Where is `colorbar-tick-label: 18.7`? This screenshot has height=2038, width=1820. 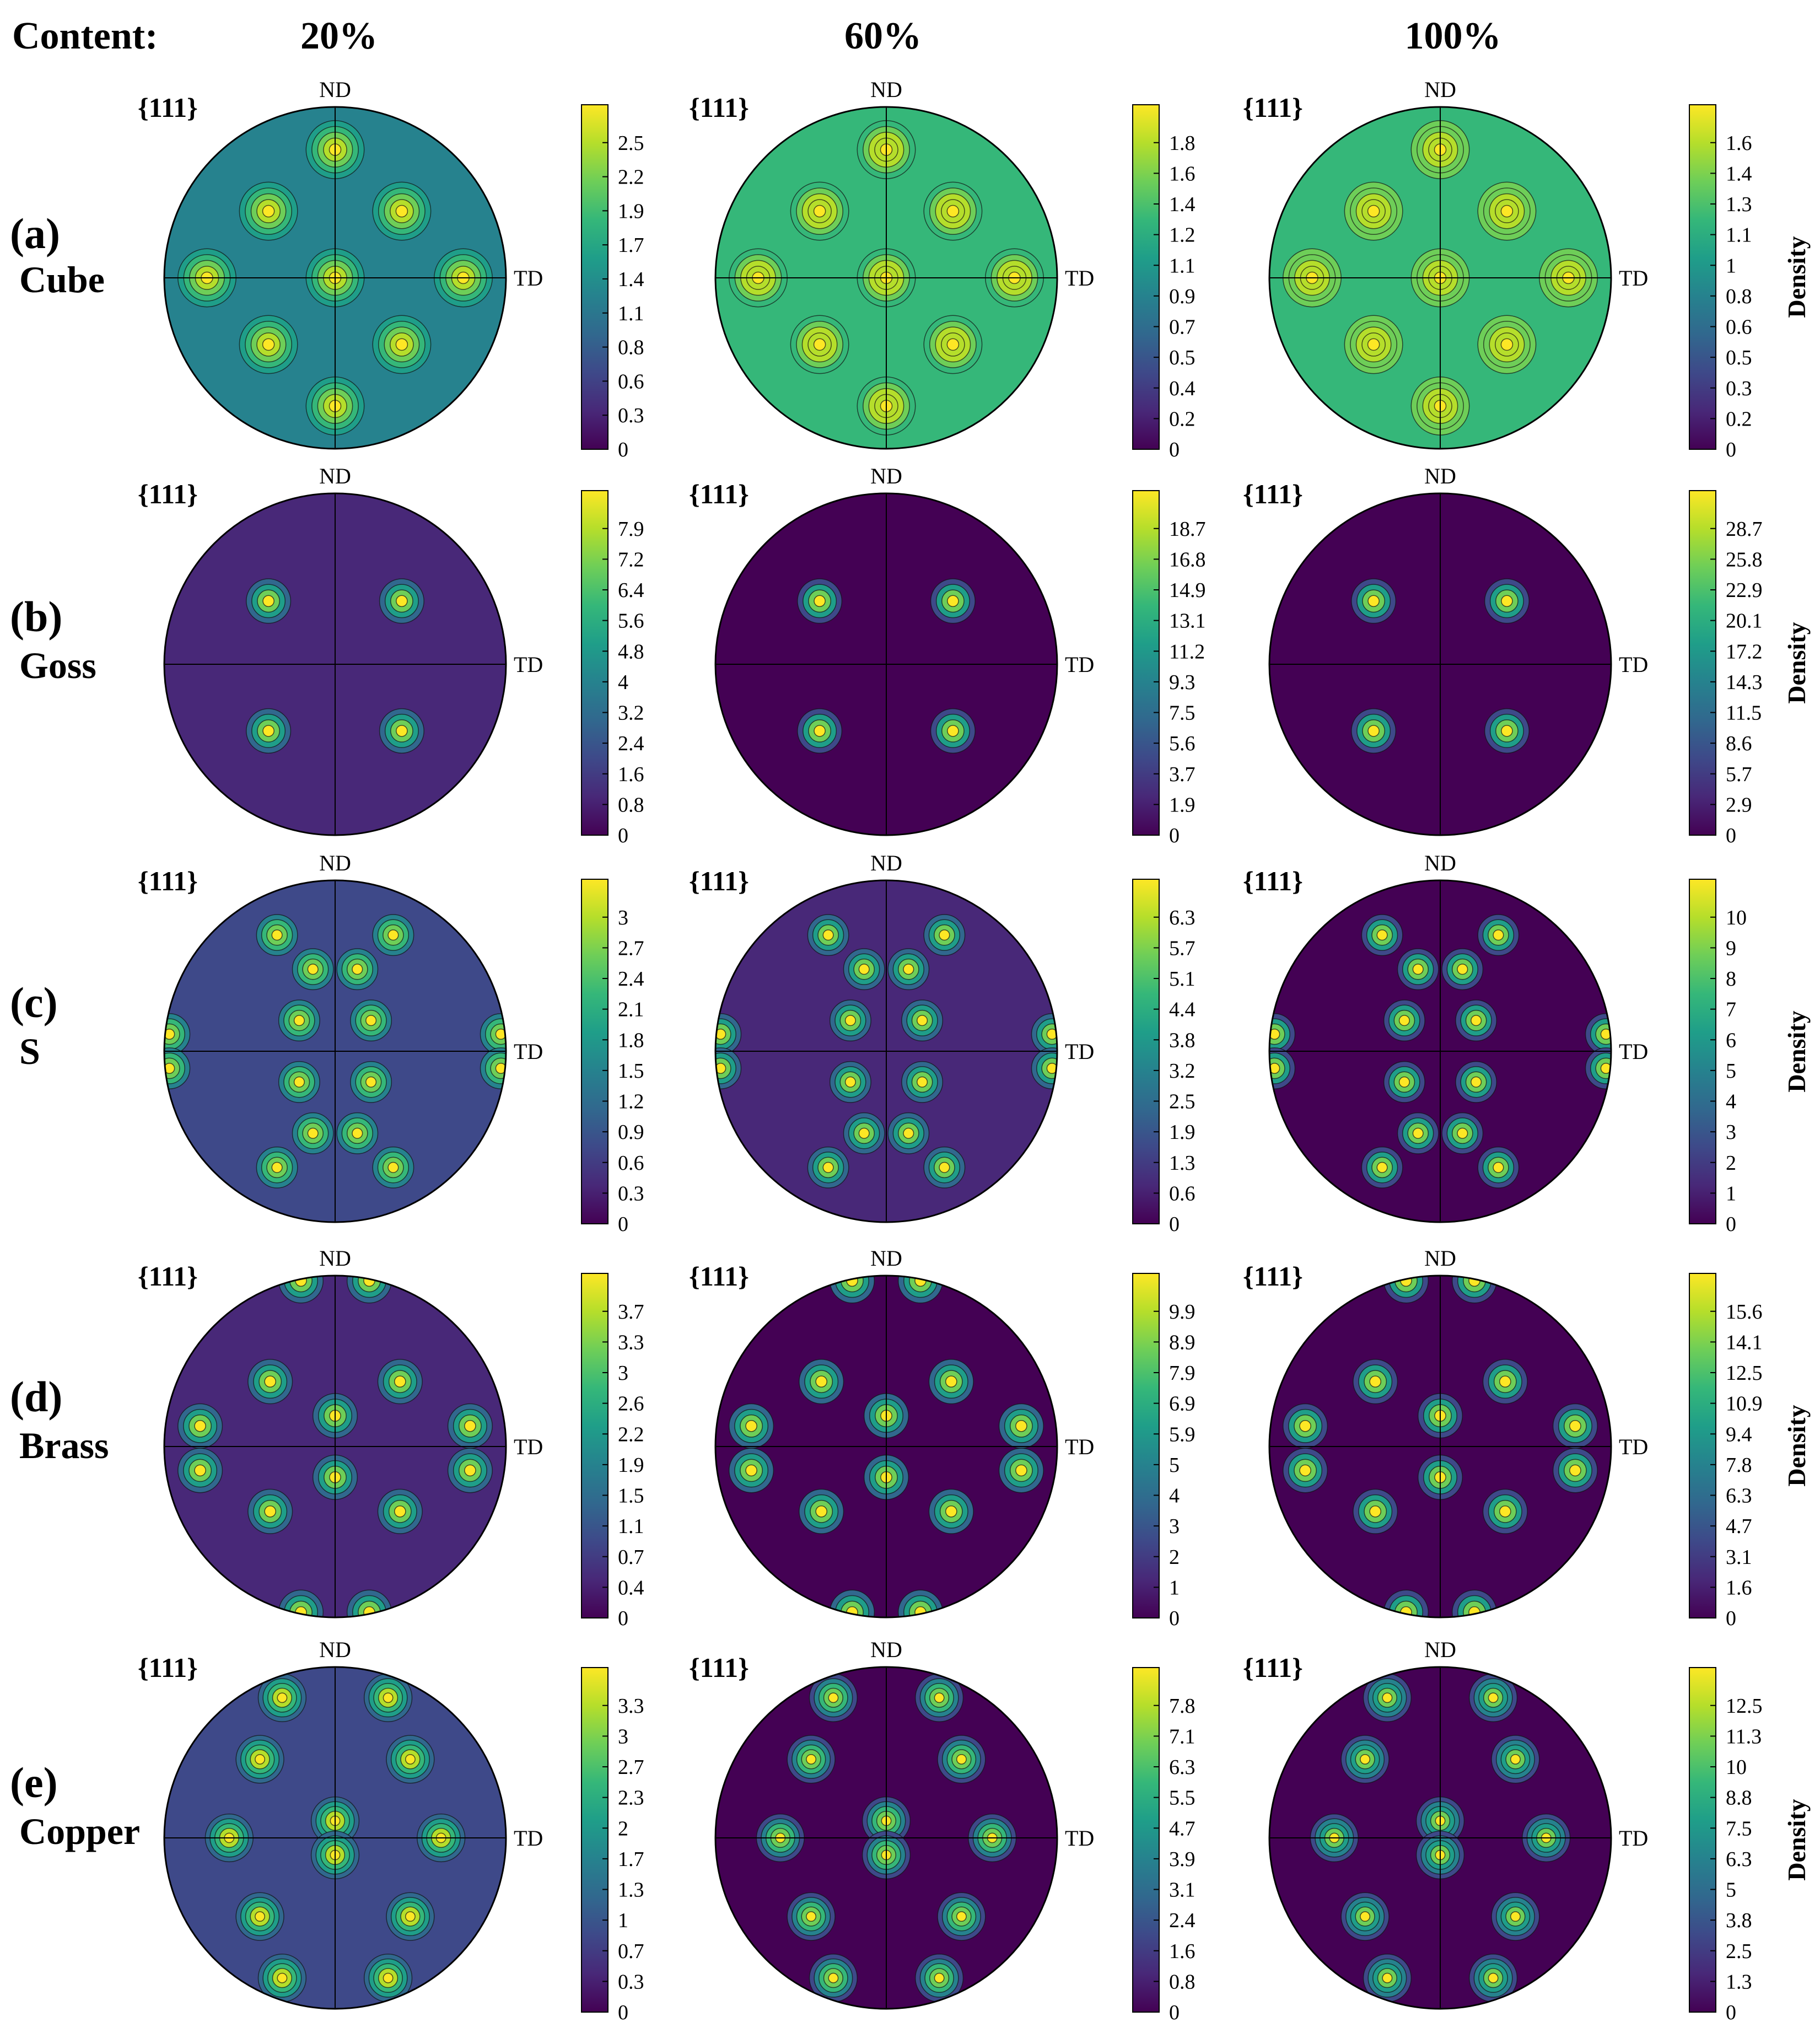
colorbar-tick-label: 18.7 is located at coordinates (1187, 529).